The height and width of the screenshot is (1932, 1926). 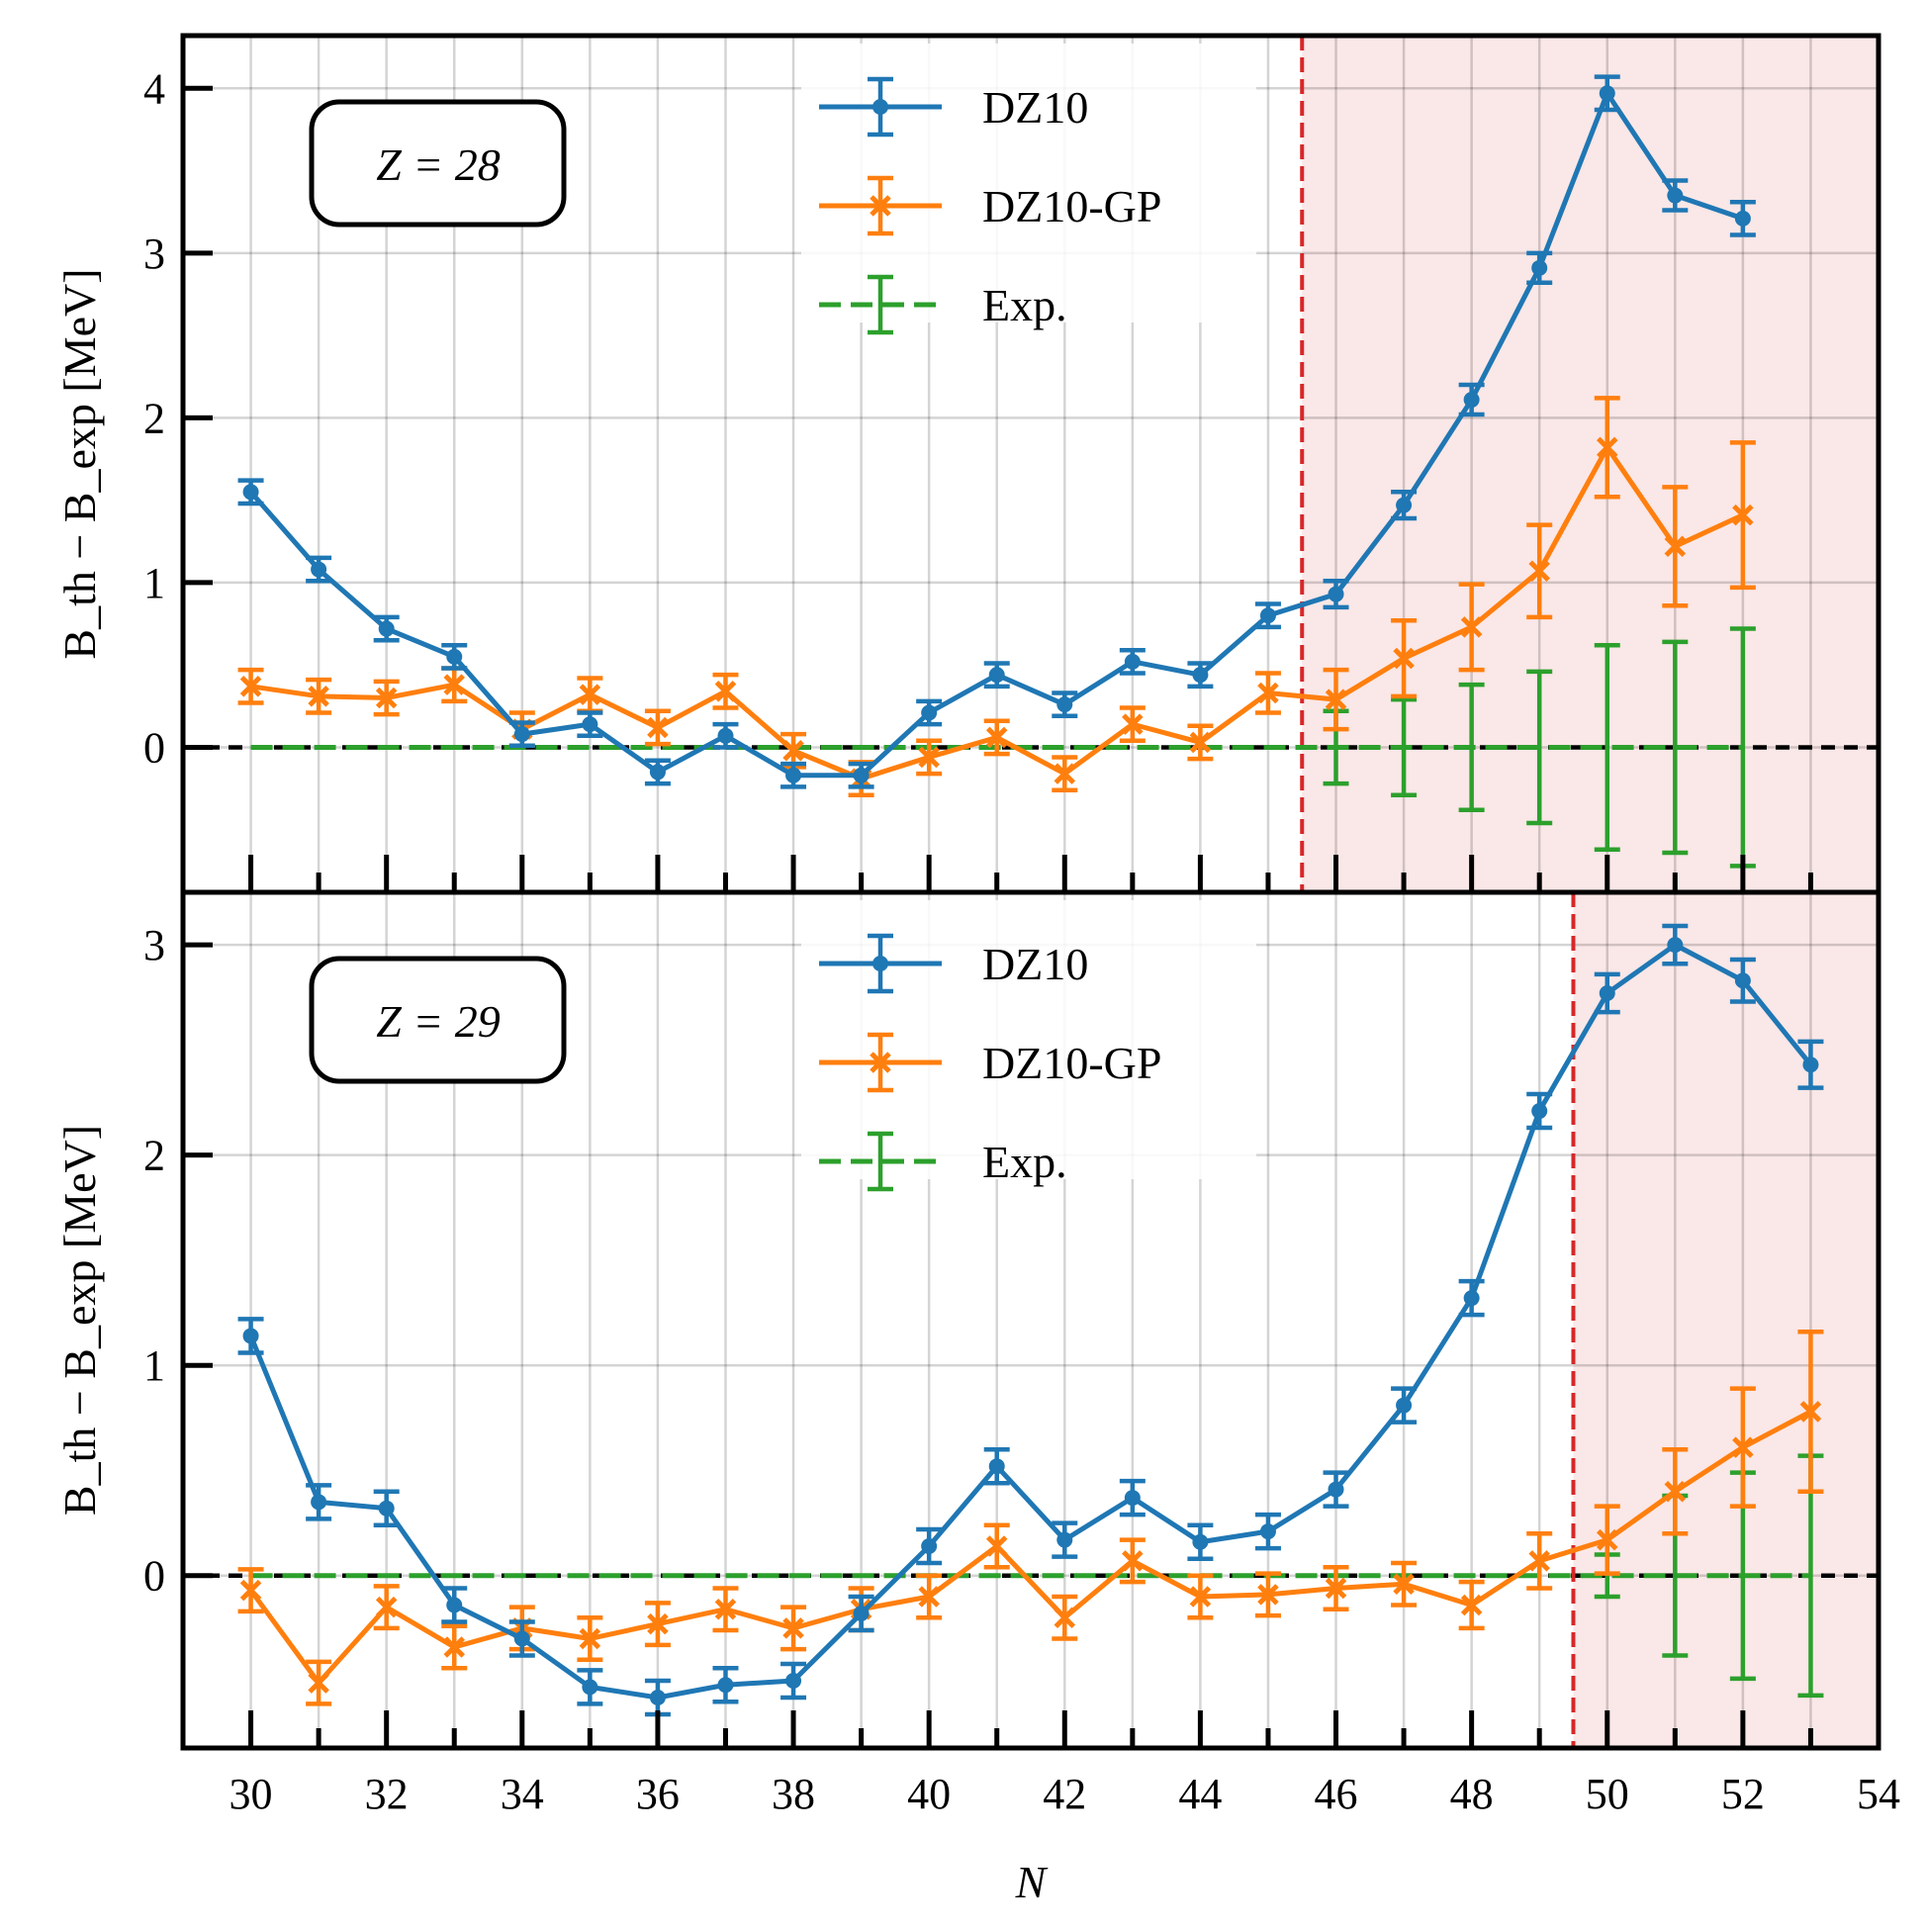 I want to click on x-tick-label: 46, so click(x=1336, y=1794).